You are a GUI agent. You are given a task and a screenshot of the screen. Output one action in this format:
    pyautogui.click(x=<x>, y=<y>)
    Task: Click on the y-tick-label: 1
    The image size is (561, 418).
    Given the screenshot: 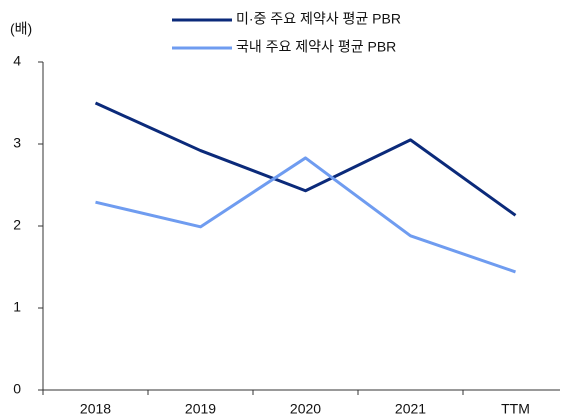 What is the action you would take?
    pyautogui.click(x=17, y=307)
    